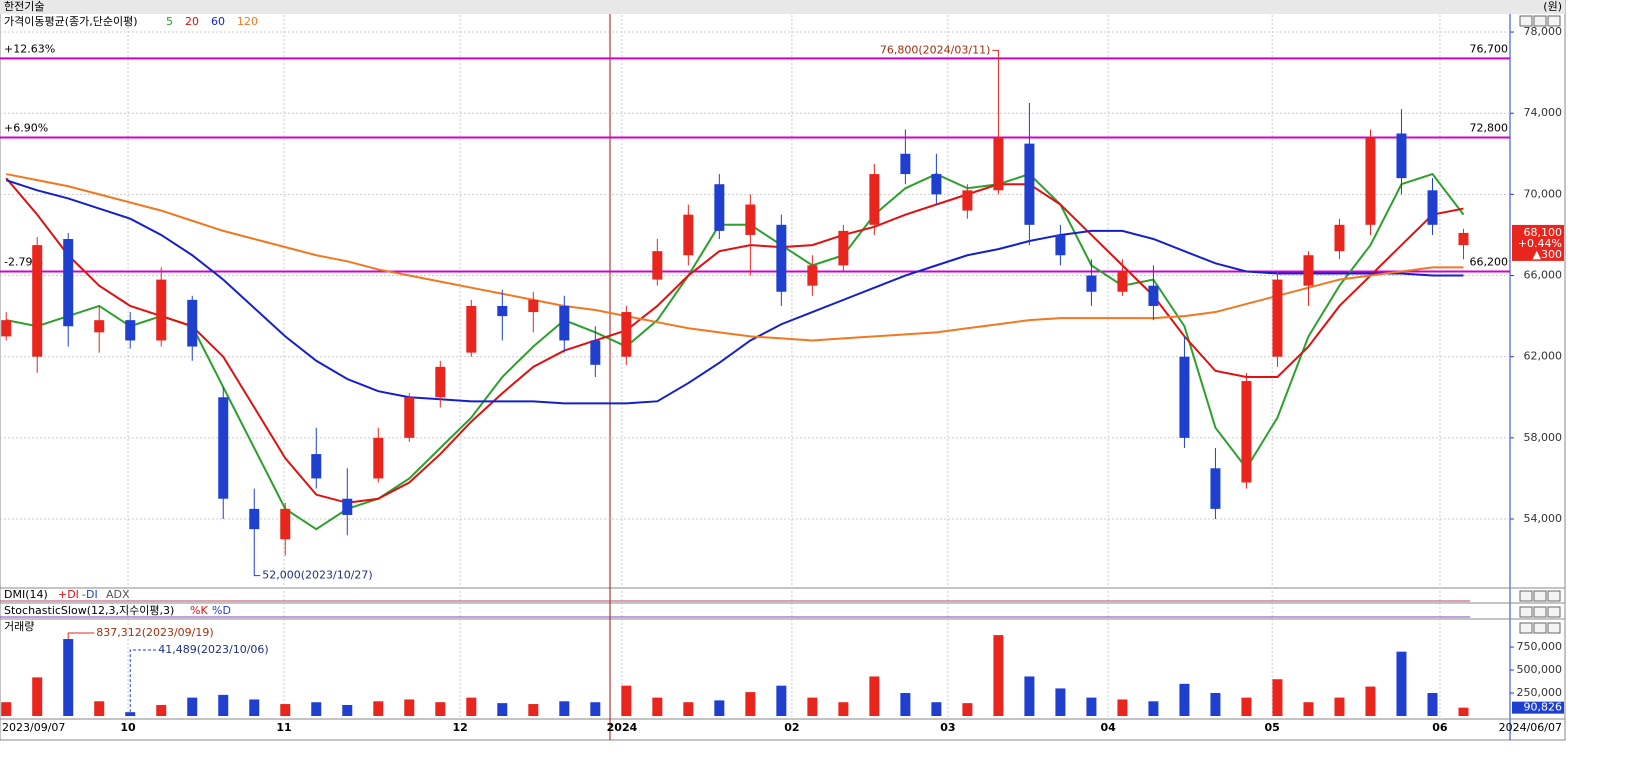 This screenshot has width=1643, height=775. I want to click on stoch-legend: %K, so click(199, 610).